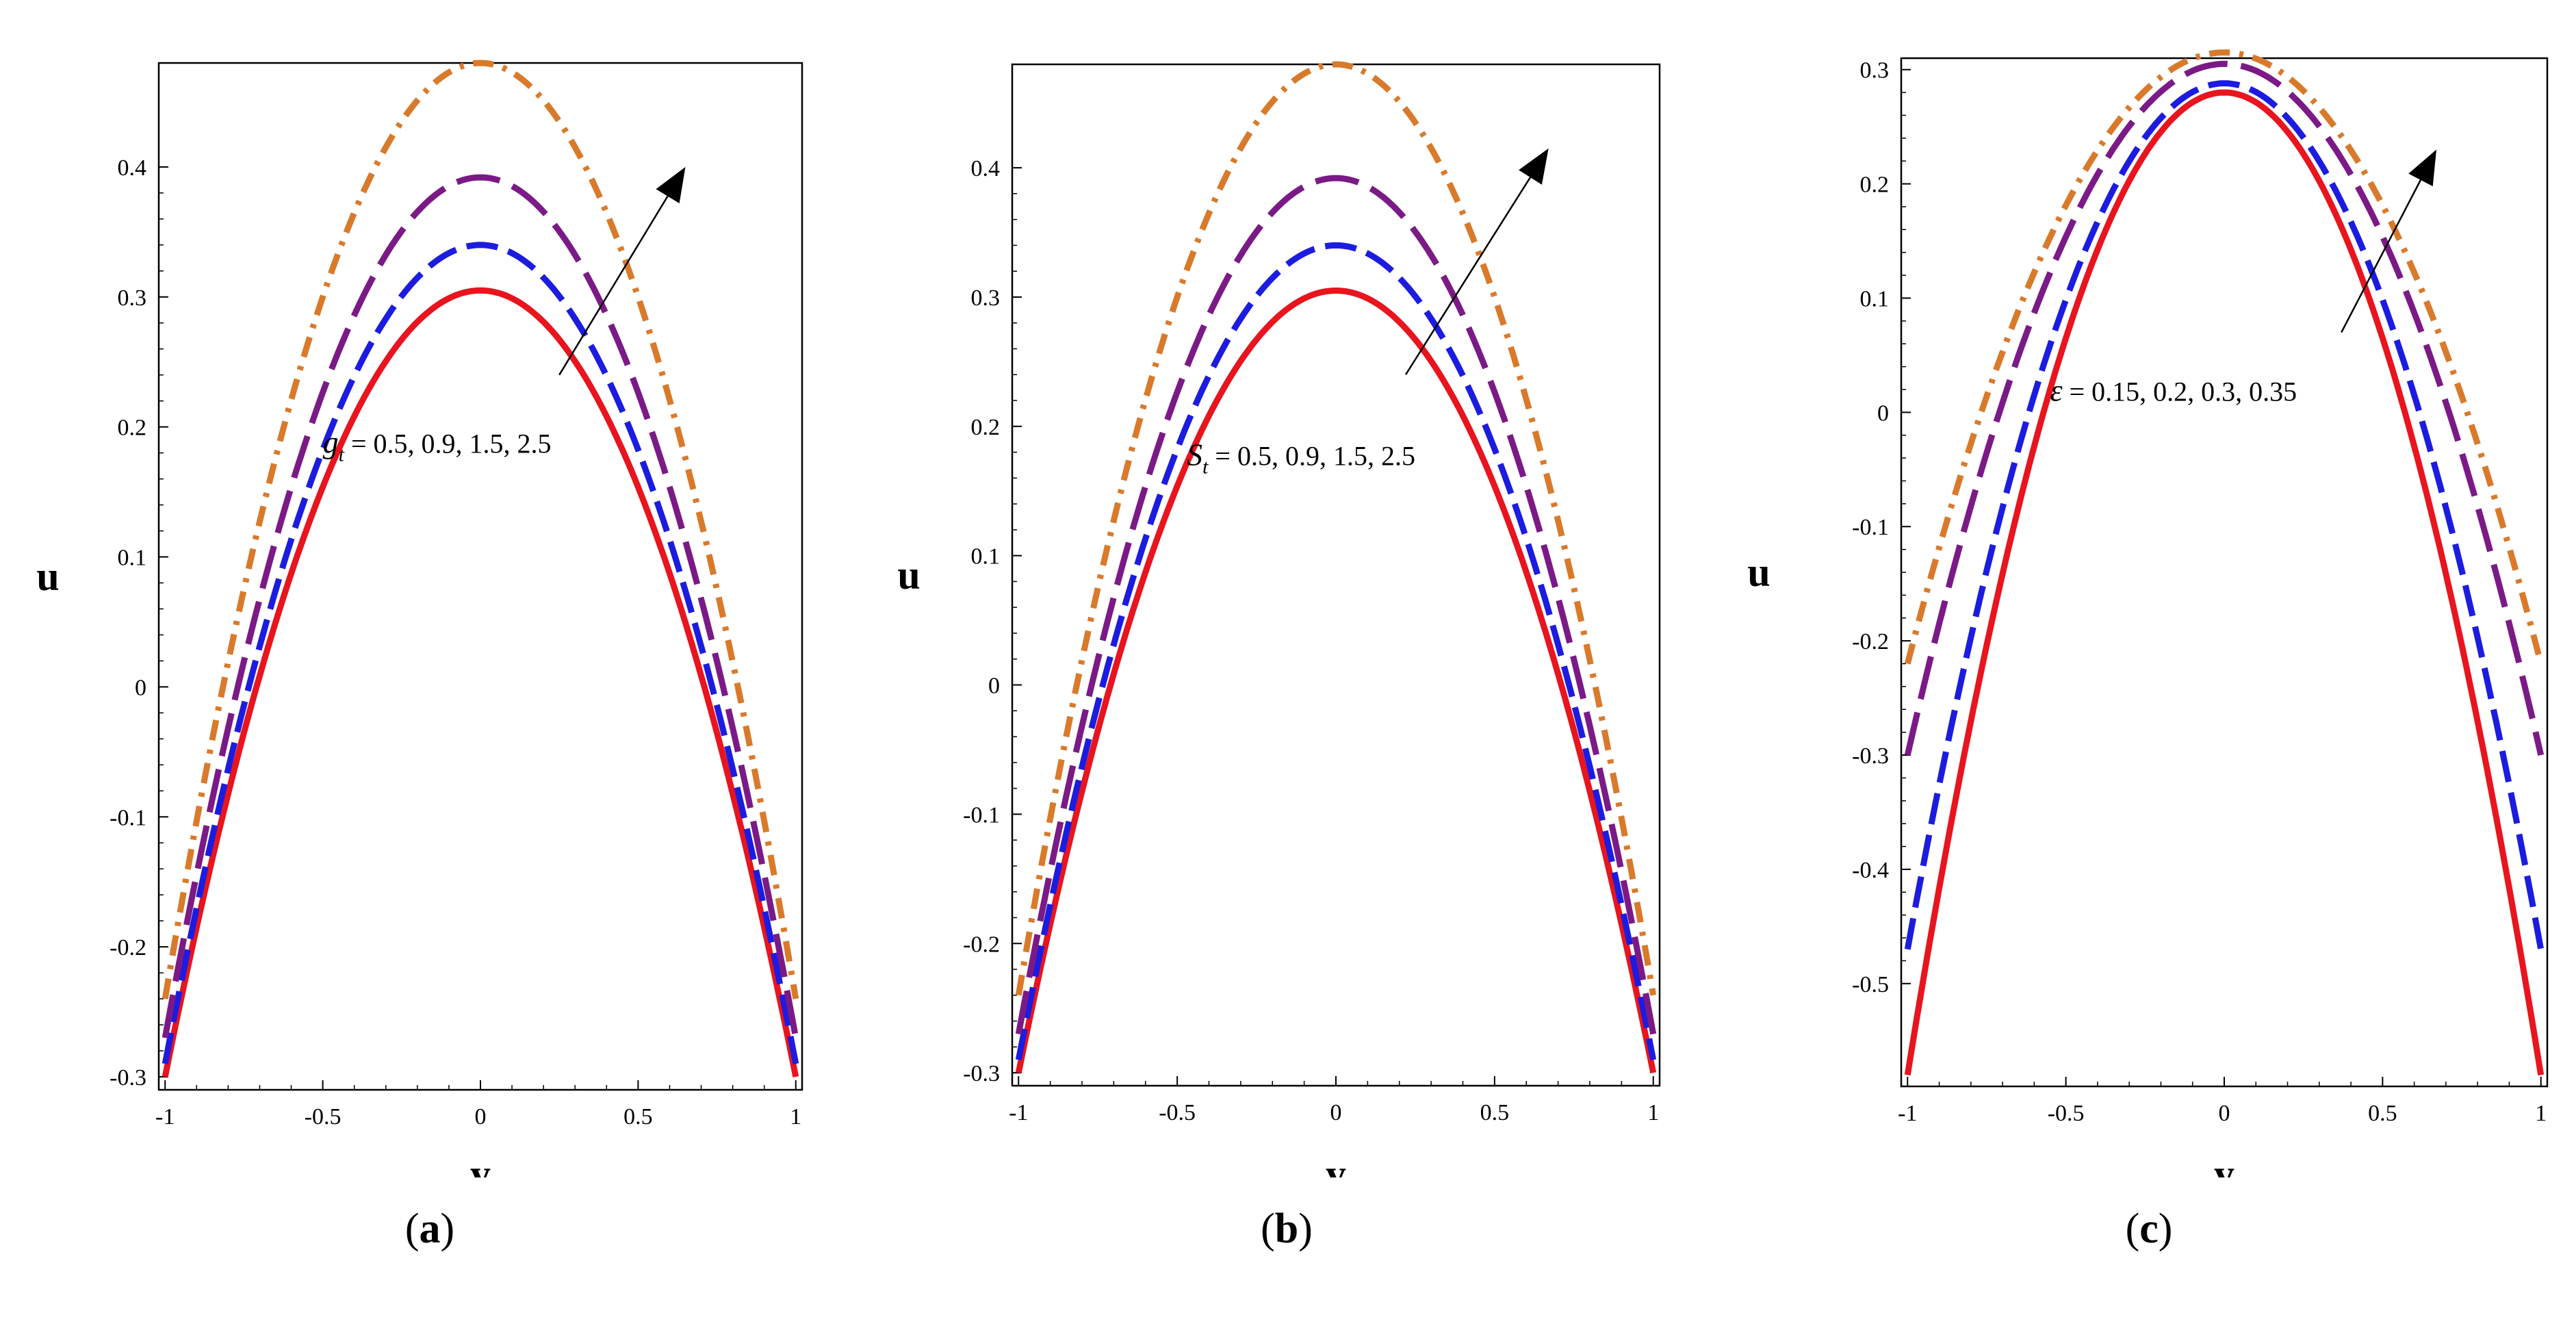 This screenshot has width=2576, height=1339. What do you see at coordinates (2173, 390) in the screenshot?
I see `parameter-annotation: ε = 0.15, 0.2, 0.3, 0.35` at bounding box center [2173, 390].